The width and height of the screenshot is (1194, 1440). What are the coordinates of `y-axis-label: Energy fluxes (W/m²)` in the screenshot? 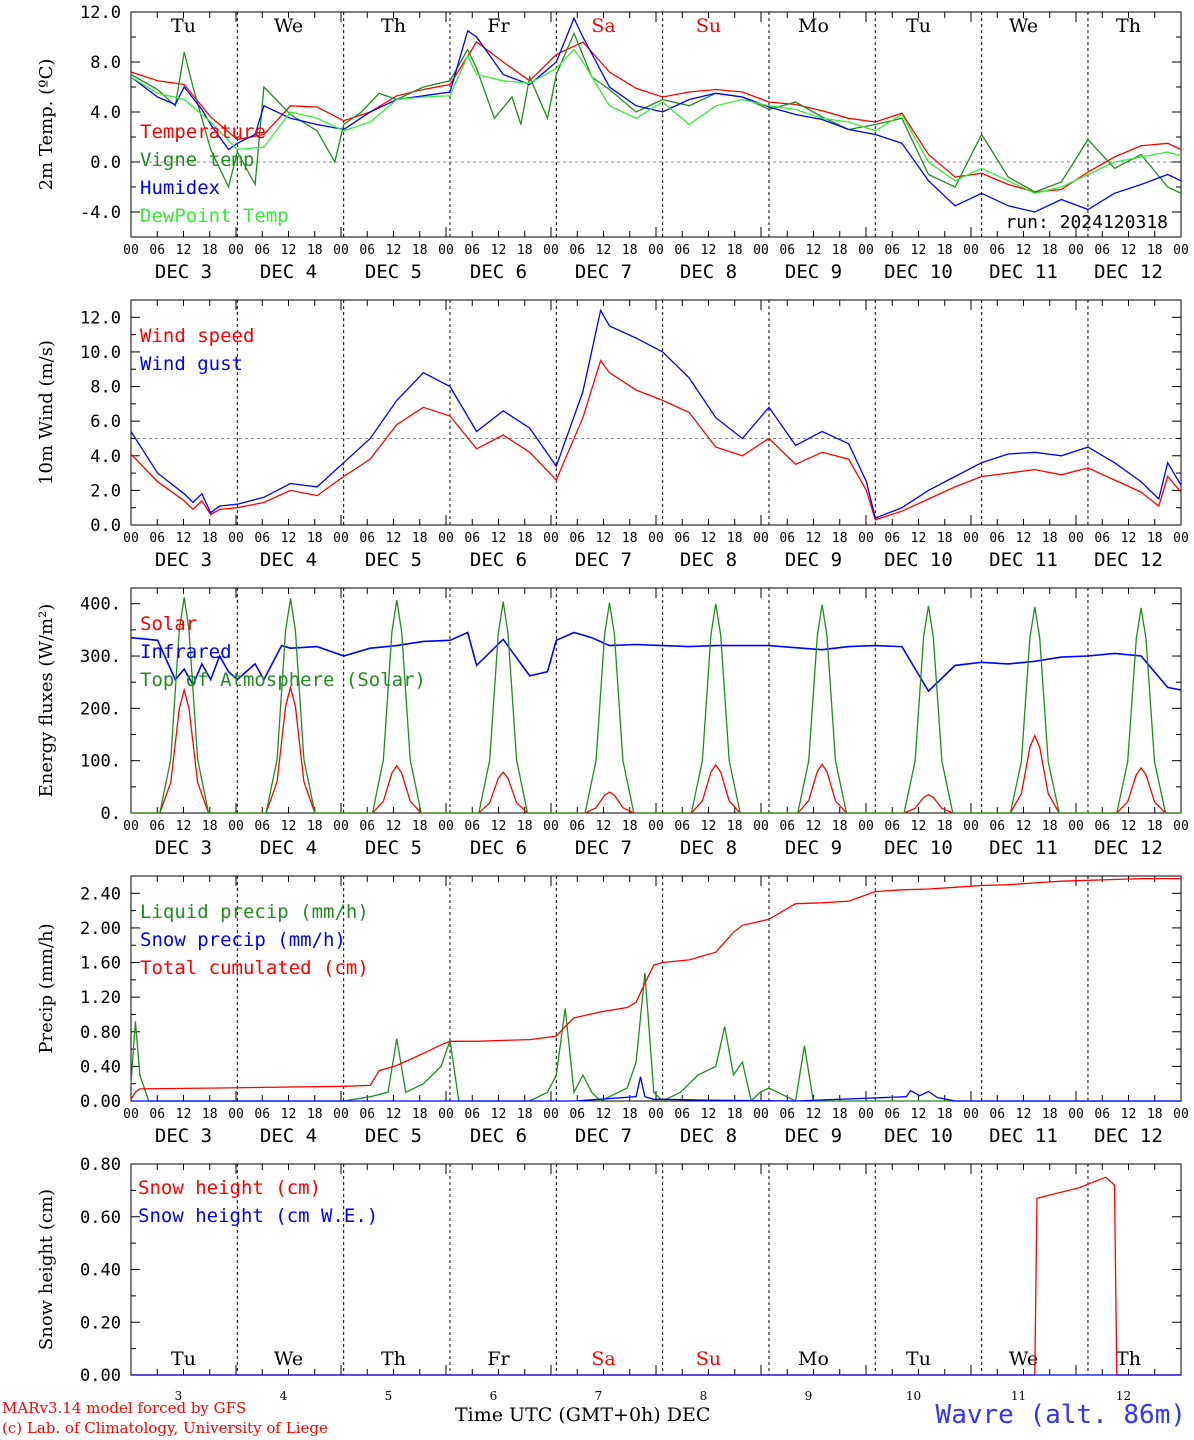 It's located at (46, 701).